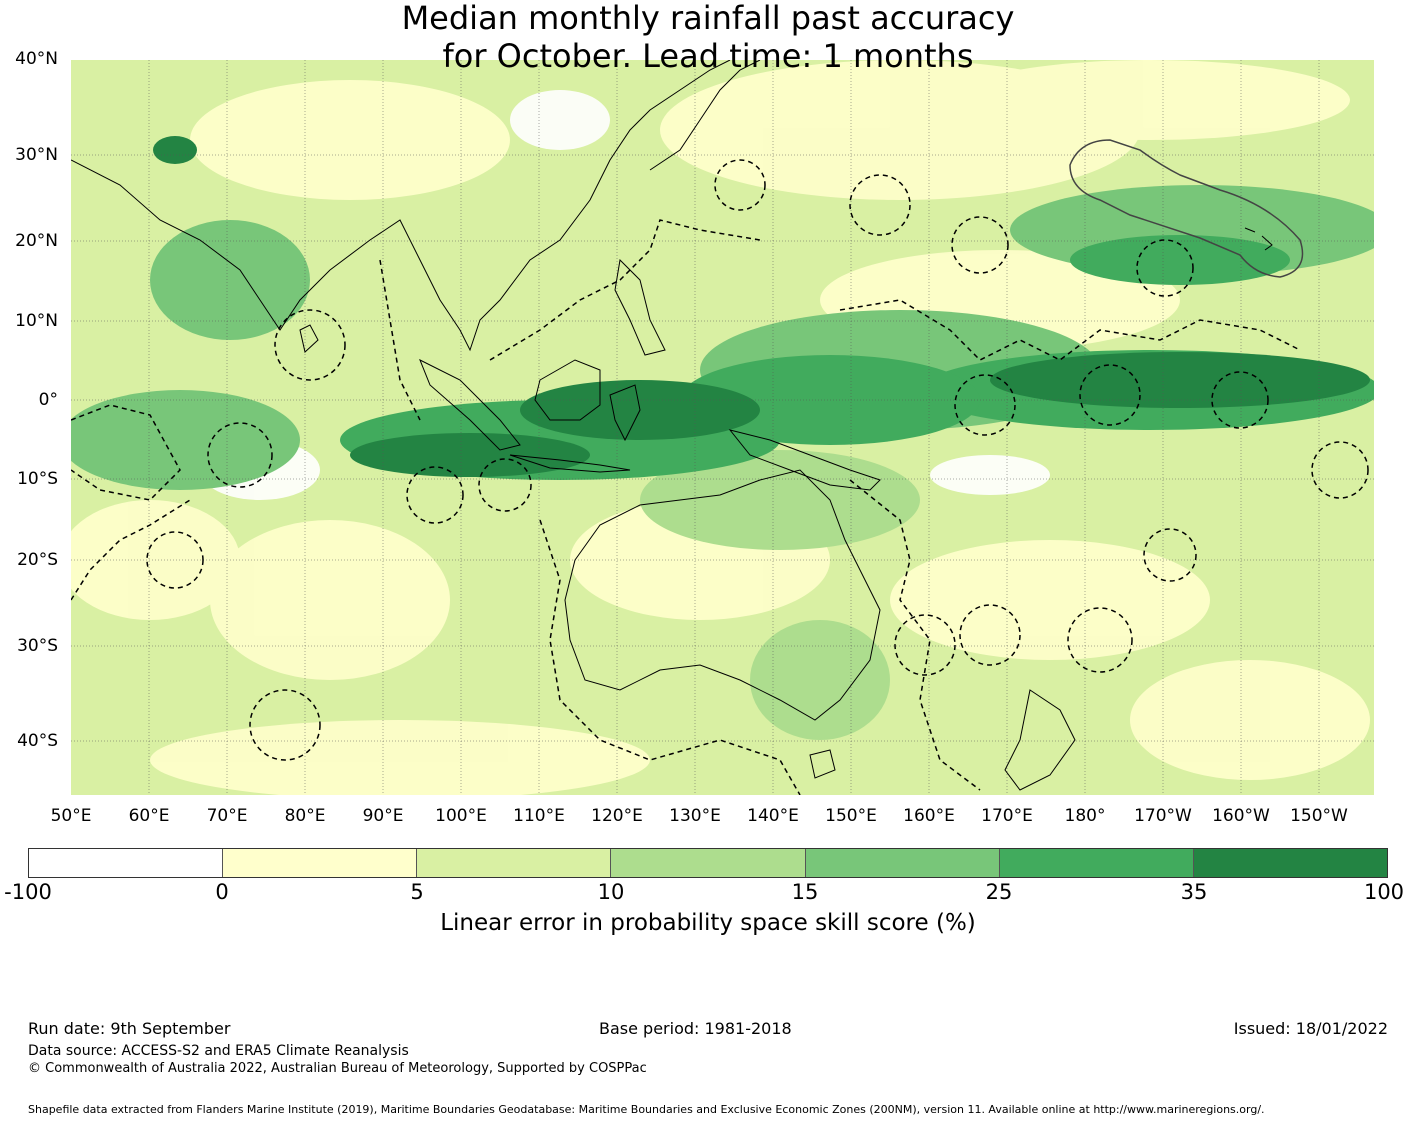  Describe the element at coordinates (71, 816) in the screenshot. I see `lon-label: 50°E` at that location.